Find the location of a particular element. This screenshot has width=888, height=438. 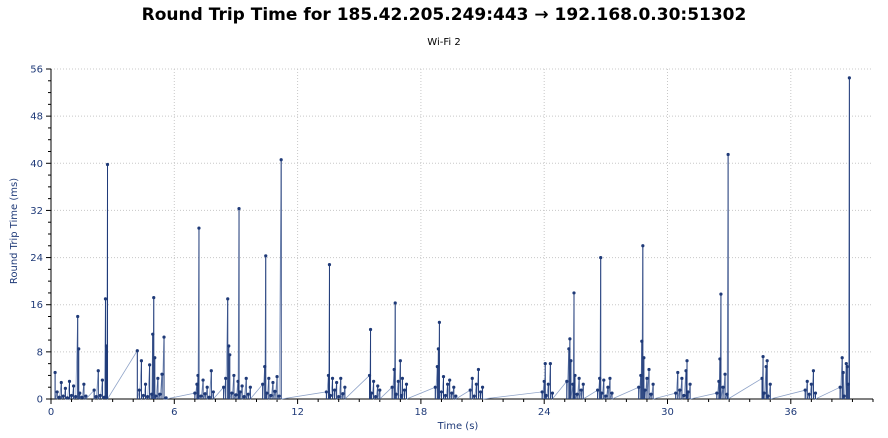

y-tick-label: 56 is located at coordinates (36, 70).